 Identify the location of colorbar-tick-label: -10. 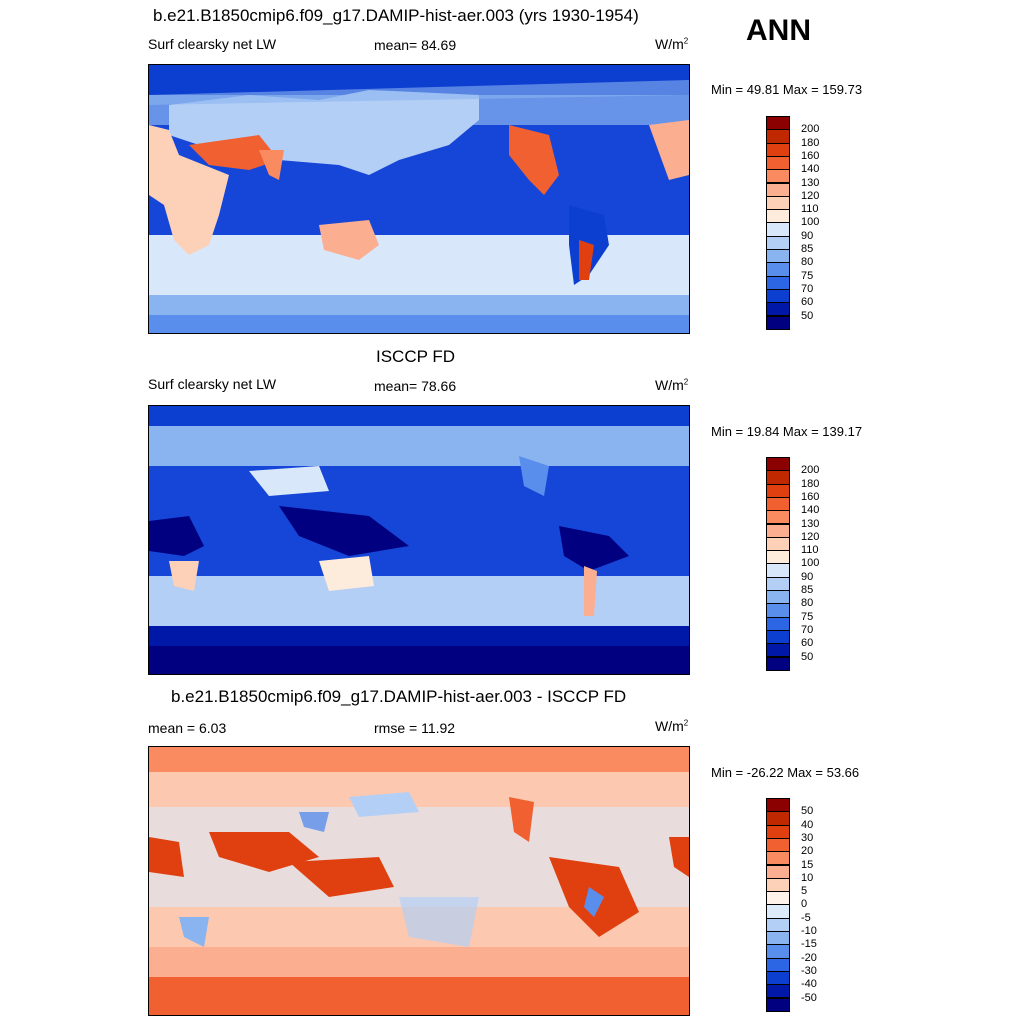
(809, 931).